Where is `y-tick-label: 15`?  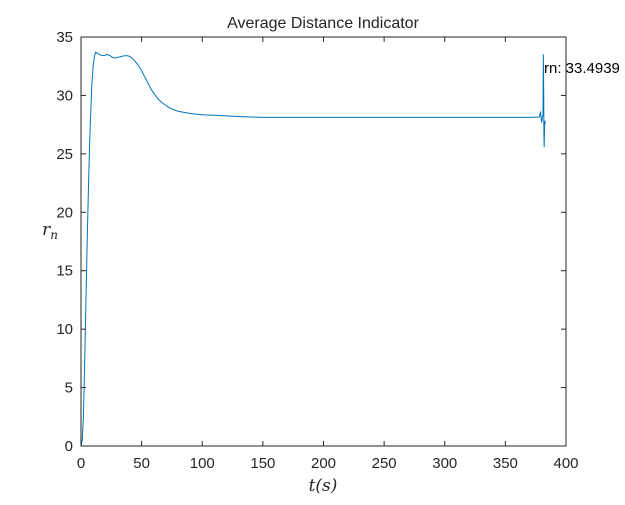 y-tick-label: 15 is located at coordinates (64, 271).